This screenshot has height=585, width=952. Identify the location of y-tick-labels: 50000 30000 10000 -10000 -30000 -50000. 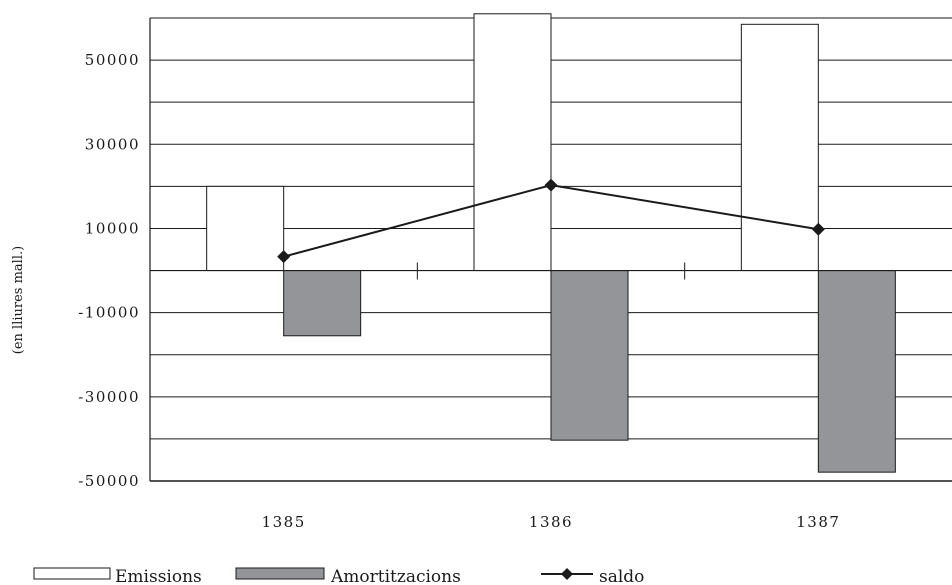
(109, 270).